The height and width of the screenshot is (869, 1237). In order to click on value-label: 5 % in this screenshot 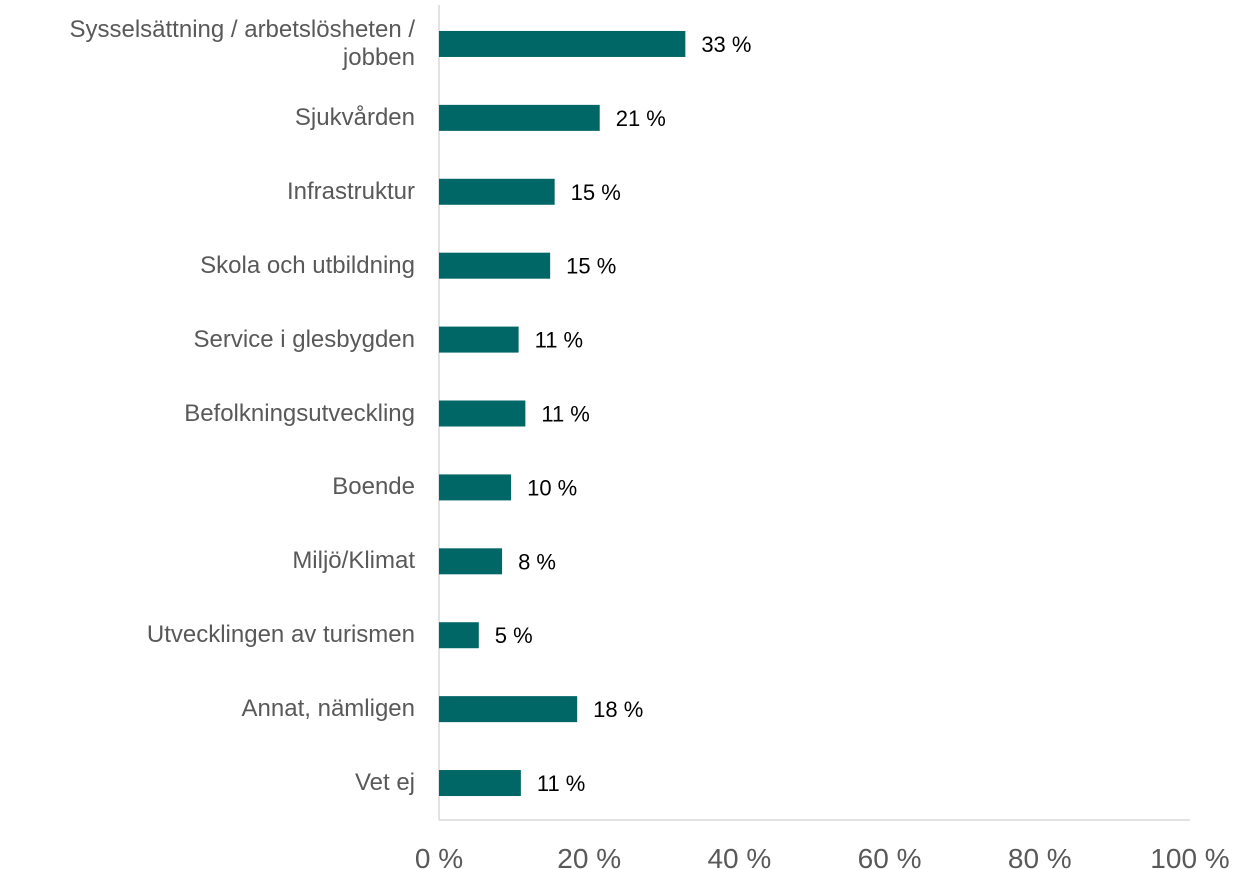, I will do `click(514, 635)`.